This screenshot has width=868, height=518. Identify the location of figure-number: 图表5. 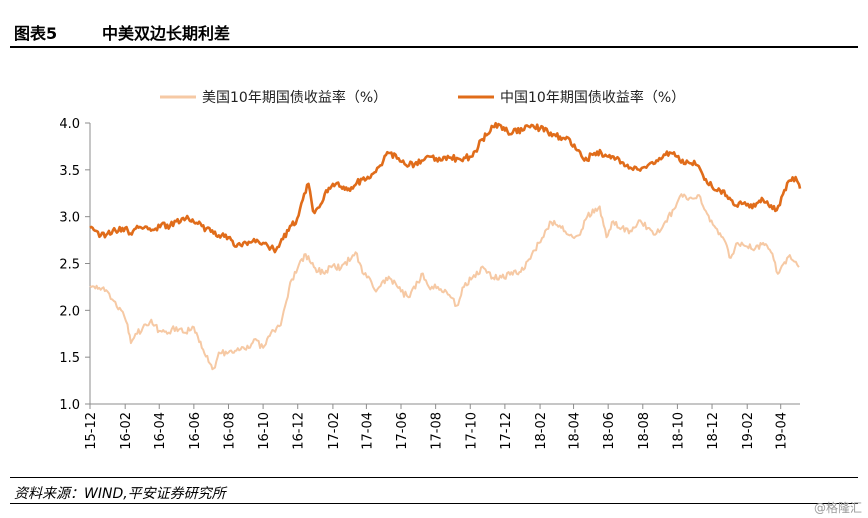
(36, 33).